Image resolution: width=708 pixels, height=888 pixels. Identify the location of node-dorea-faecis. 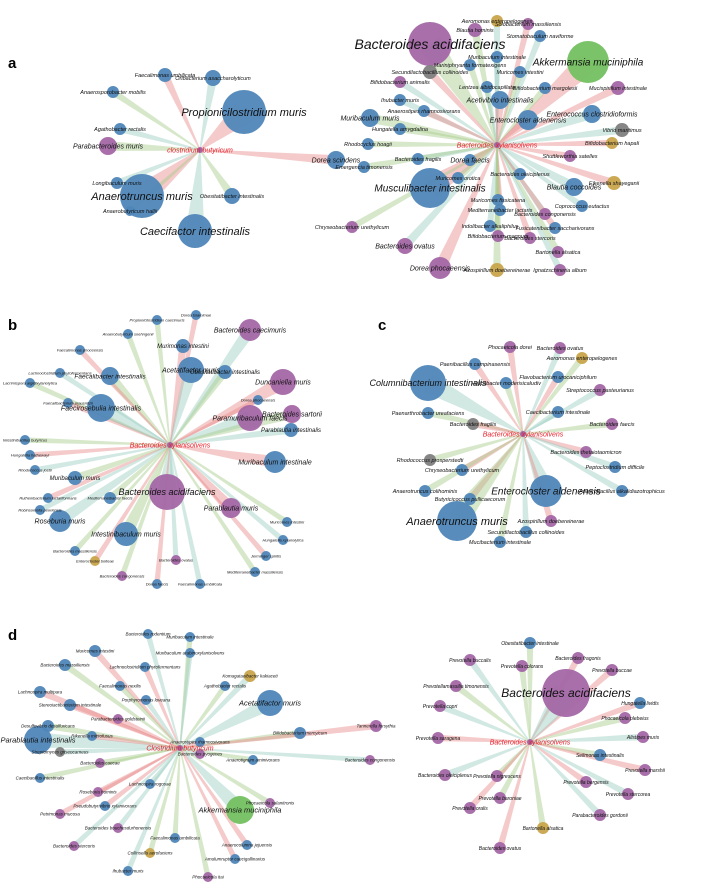
(470, 160).